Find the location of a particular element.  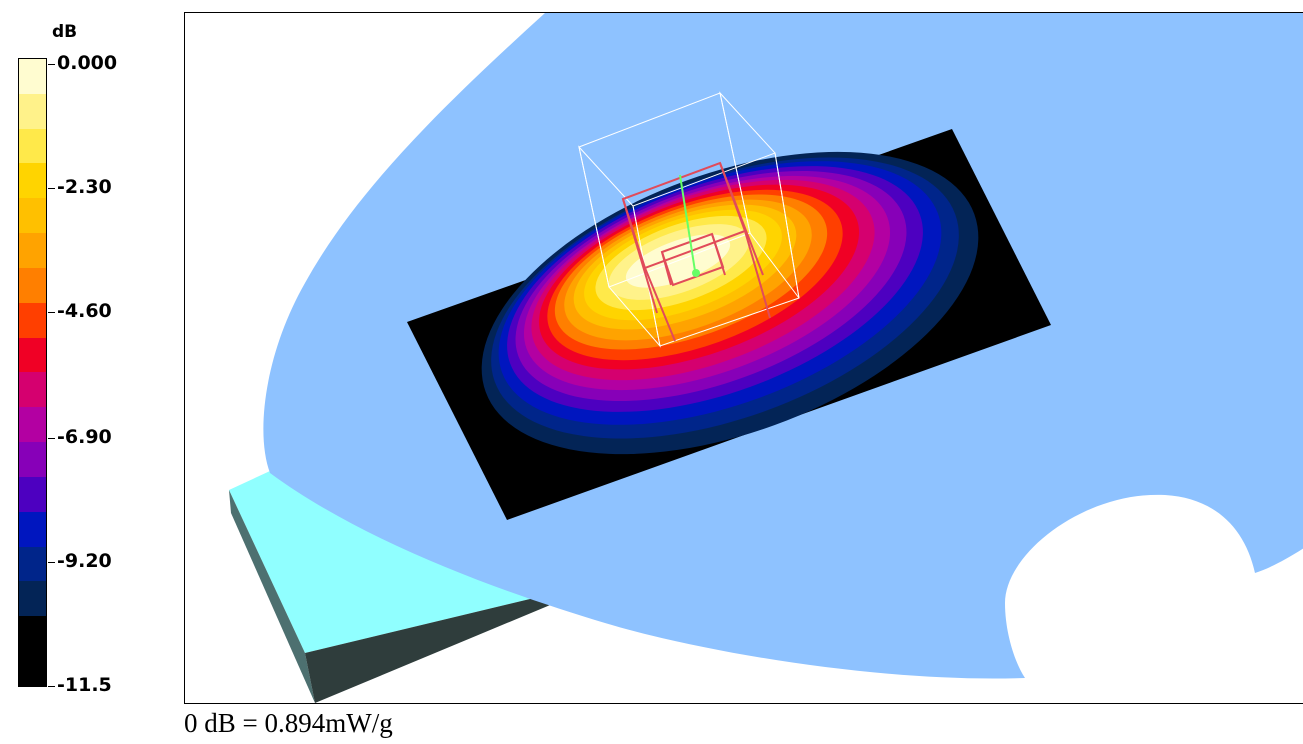

probe-axis-line is located at coordinates (687, 223).